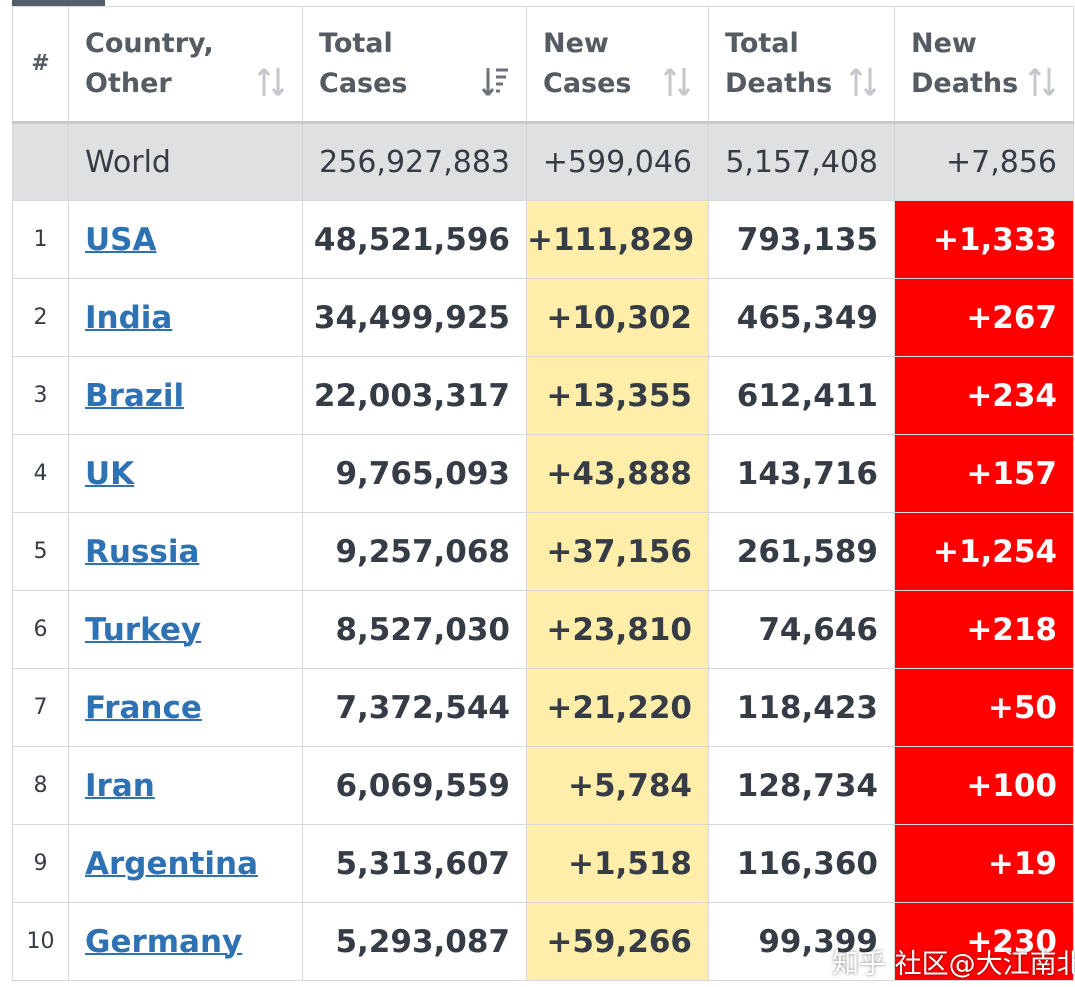 This screenshot has height=987, width=1075. I want to click on country-cell: USA, so click(185, 239).